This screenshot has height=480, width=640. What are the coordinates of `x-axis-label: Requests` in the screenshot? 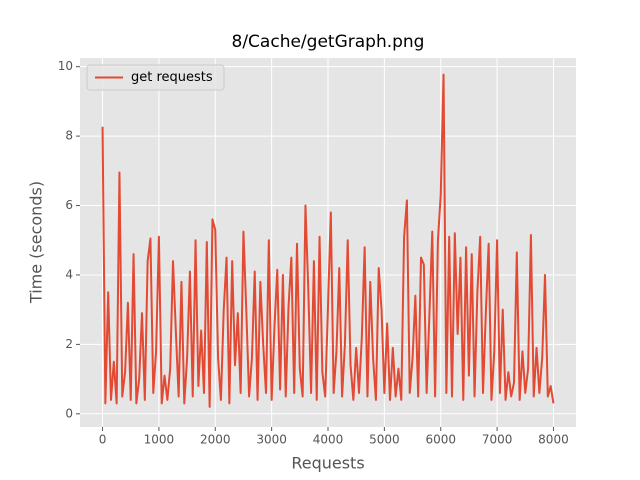 It's located at (327, 463).